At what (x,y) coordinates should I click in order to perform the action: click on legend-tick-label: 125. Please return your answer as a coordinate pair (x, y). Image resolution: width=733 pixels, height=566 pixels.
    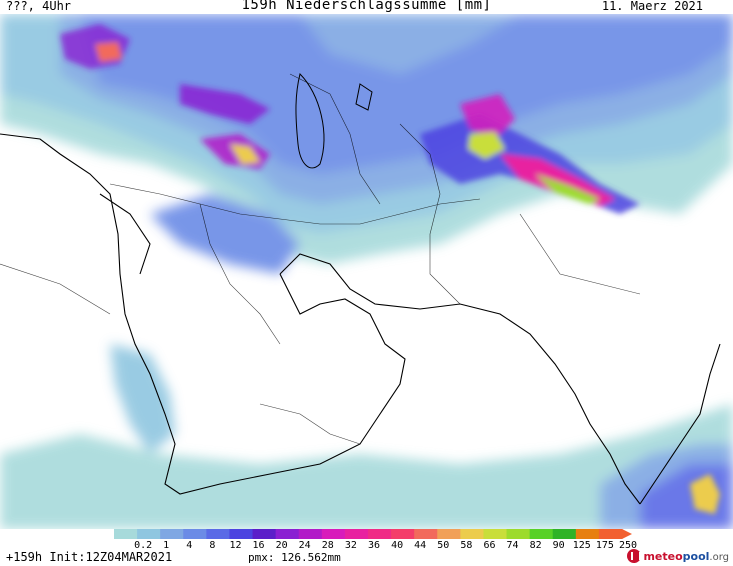
    Looking at the image, I should click on (581, 545).